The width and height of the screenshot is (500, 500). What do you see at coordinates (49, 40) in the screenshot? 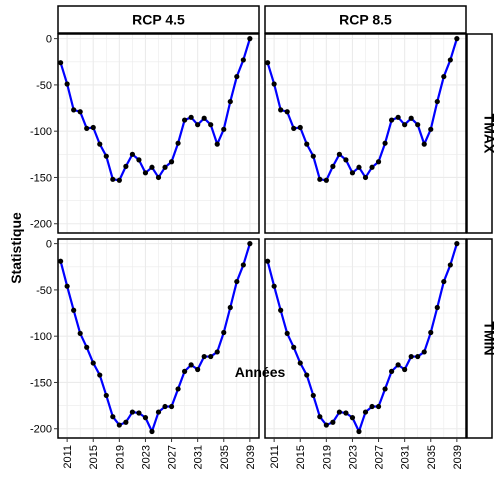
I see `y-tick-label: 0` at bounding box center [49, 40].